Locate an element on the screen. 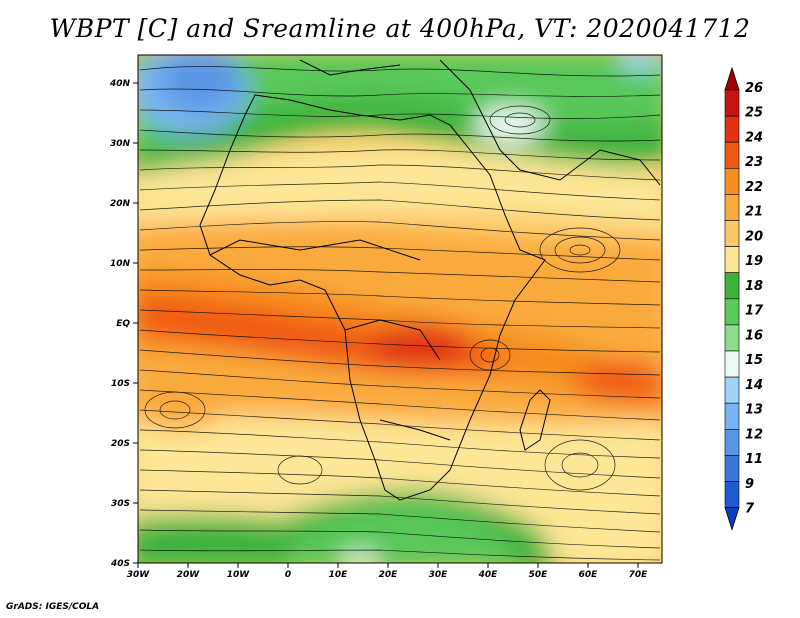 The height and width of the screenshot is (618, 800). lon-tick-label: 10E is located at coordinates (339, 575).